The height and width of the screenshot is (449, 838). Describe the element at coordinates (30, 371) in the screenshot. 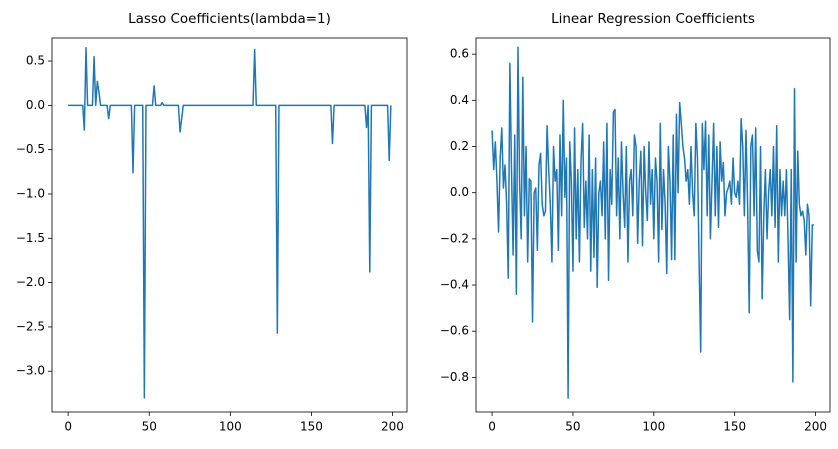

I see `y-tick-label: −3.0` at that location.